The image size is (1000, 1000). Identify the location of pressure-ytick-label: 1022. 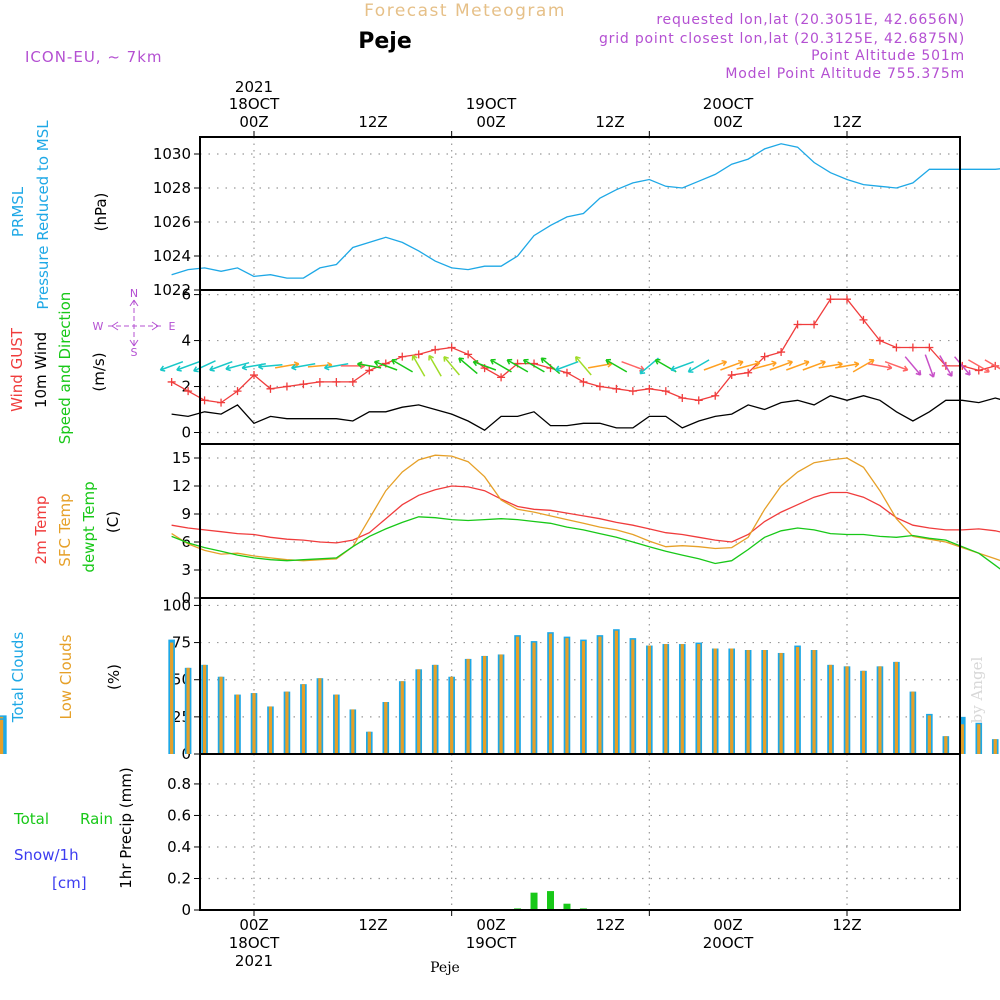
(172, 290).